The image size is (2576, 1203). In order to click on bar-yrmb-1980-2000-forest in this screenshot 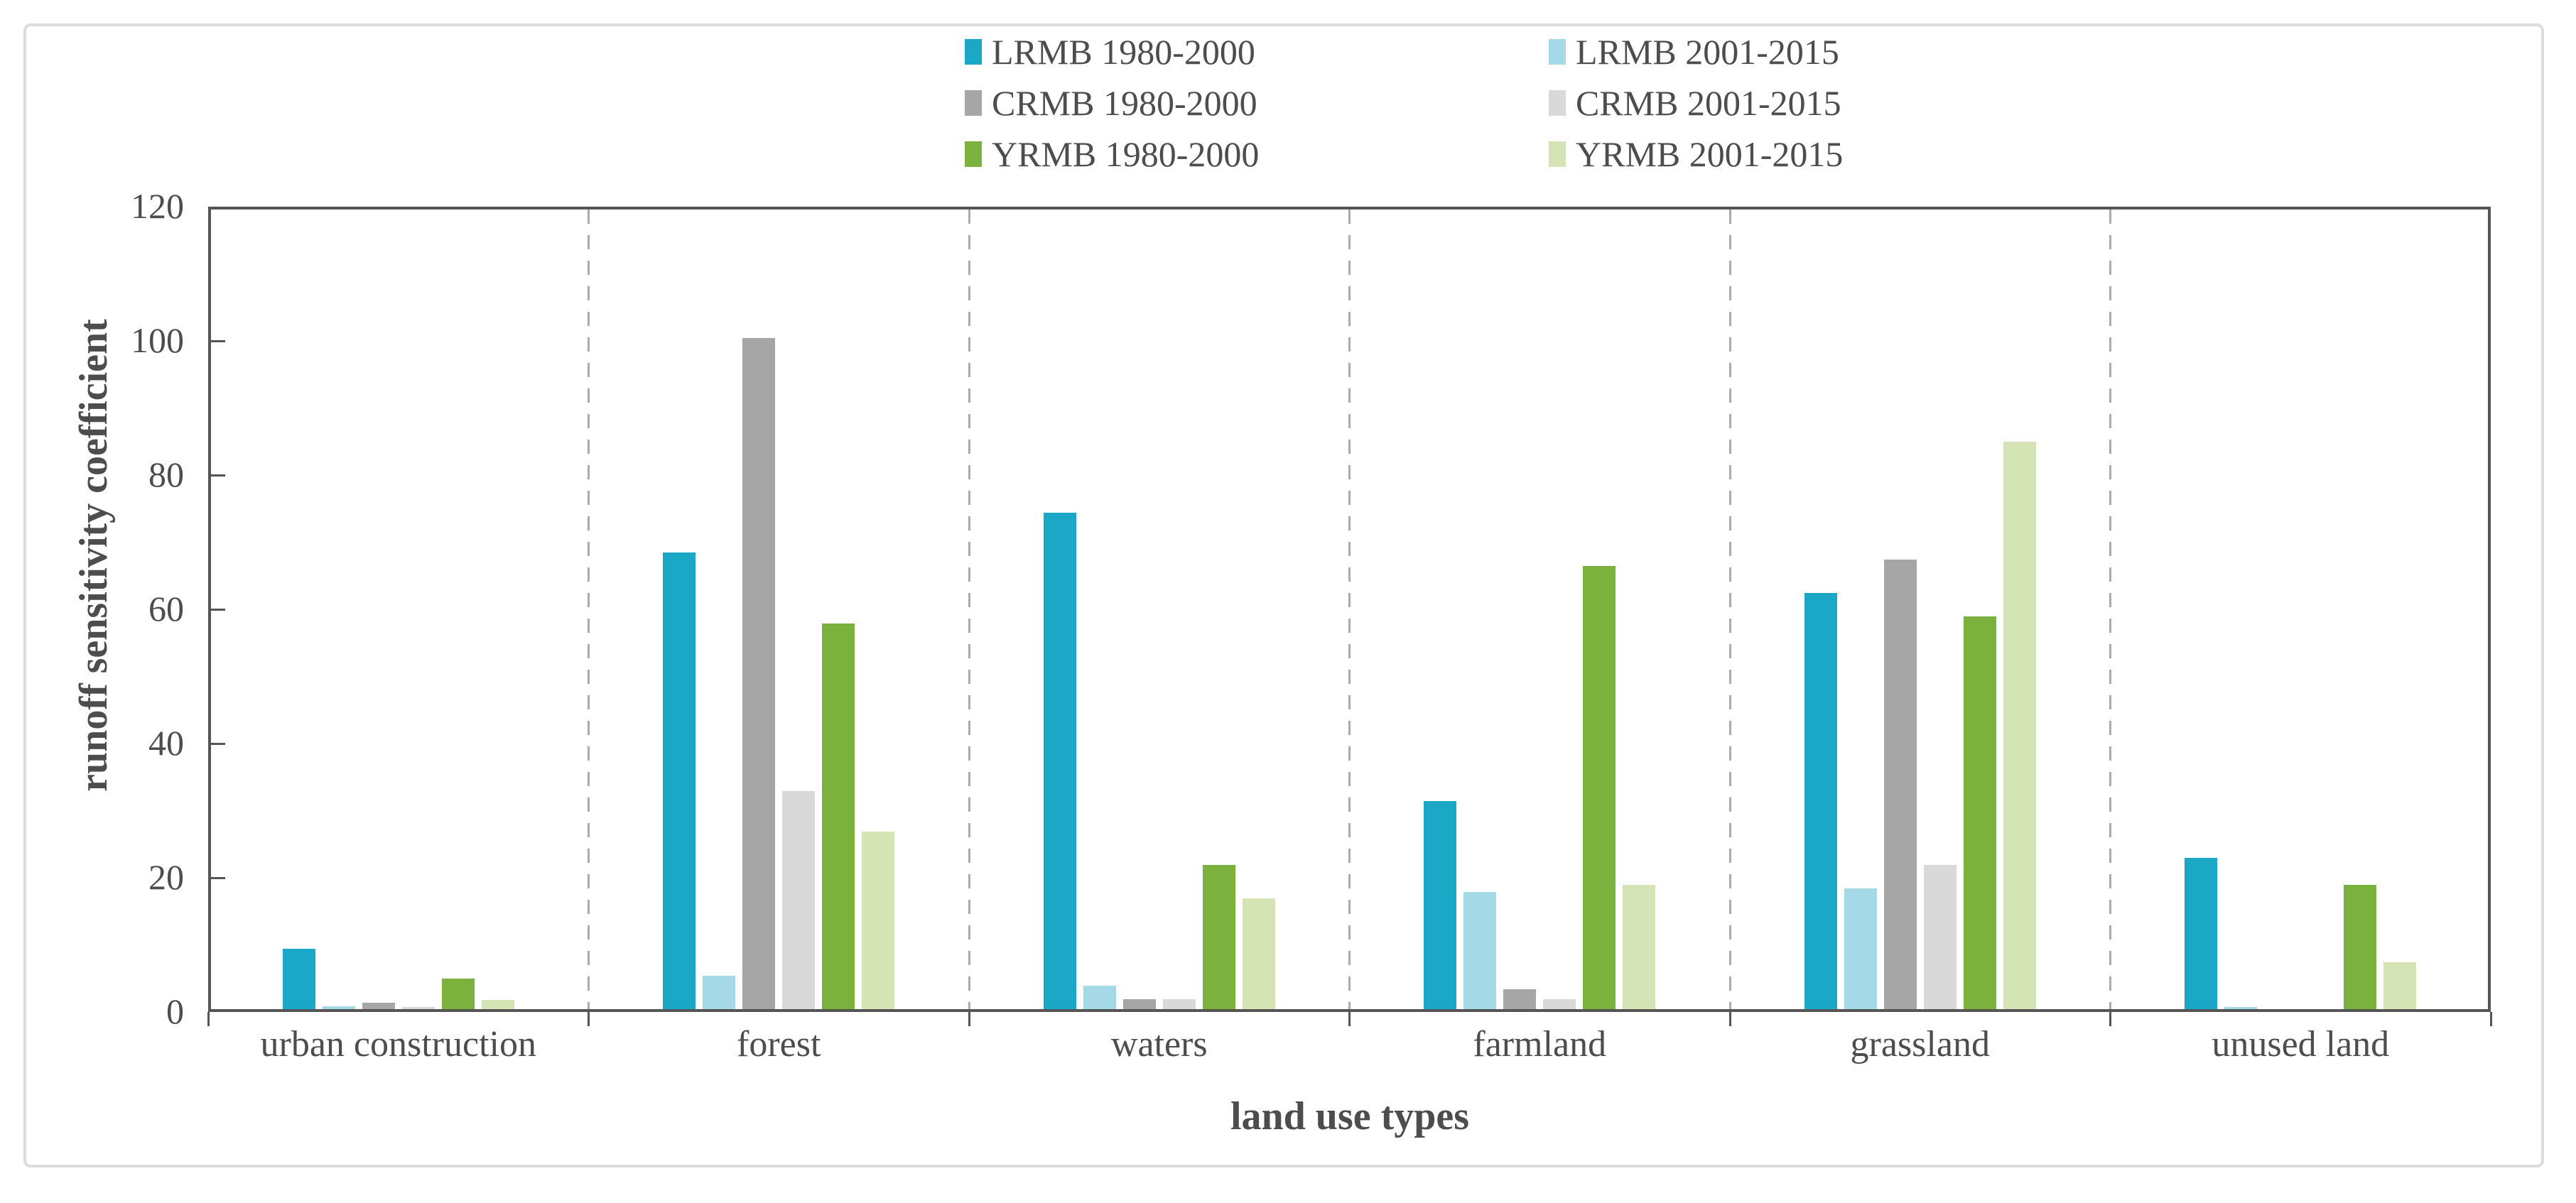, I will do `click(838, 816)`.